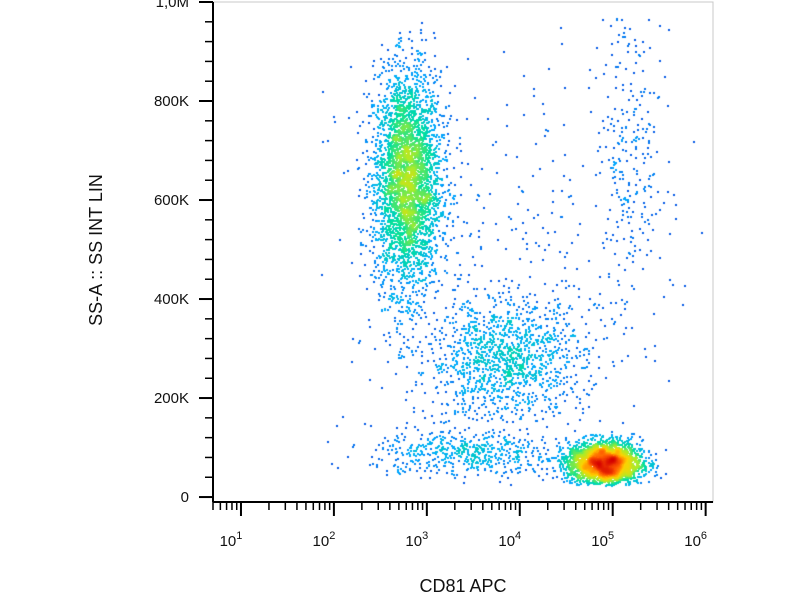 The height and width of the screenshot is (600, 800). Describe the element at coordinates (171, 299) in the screenshot. I see `y-tick-label: 400K` at that location.